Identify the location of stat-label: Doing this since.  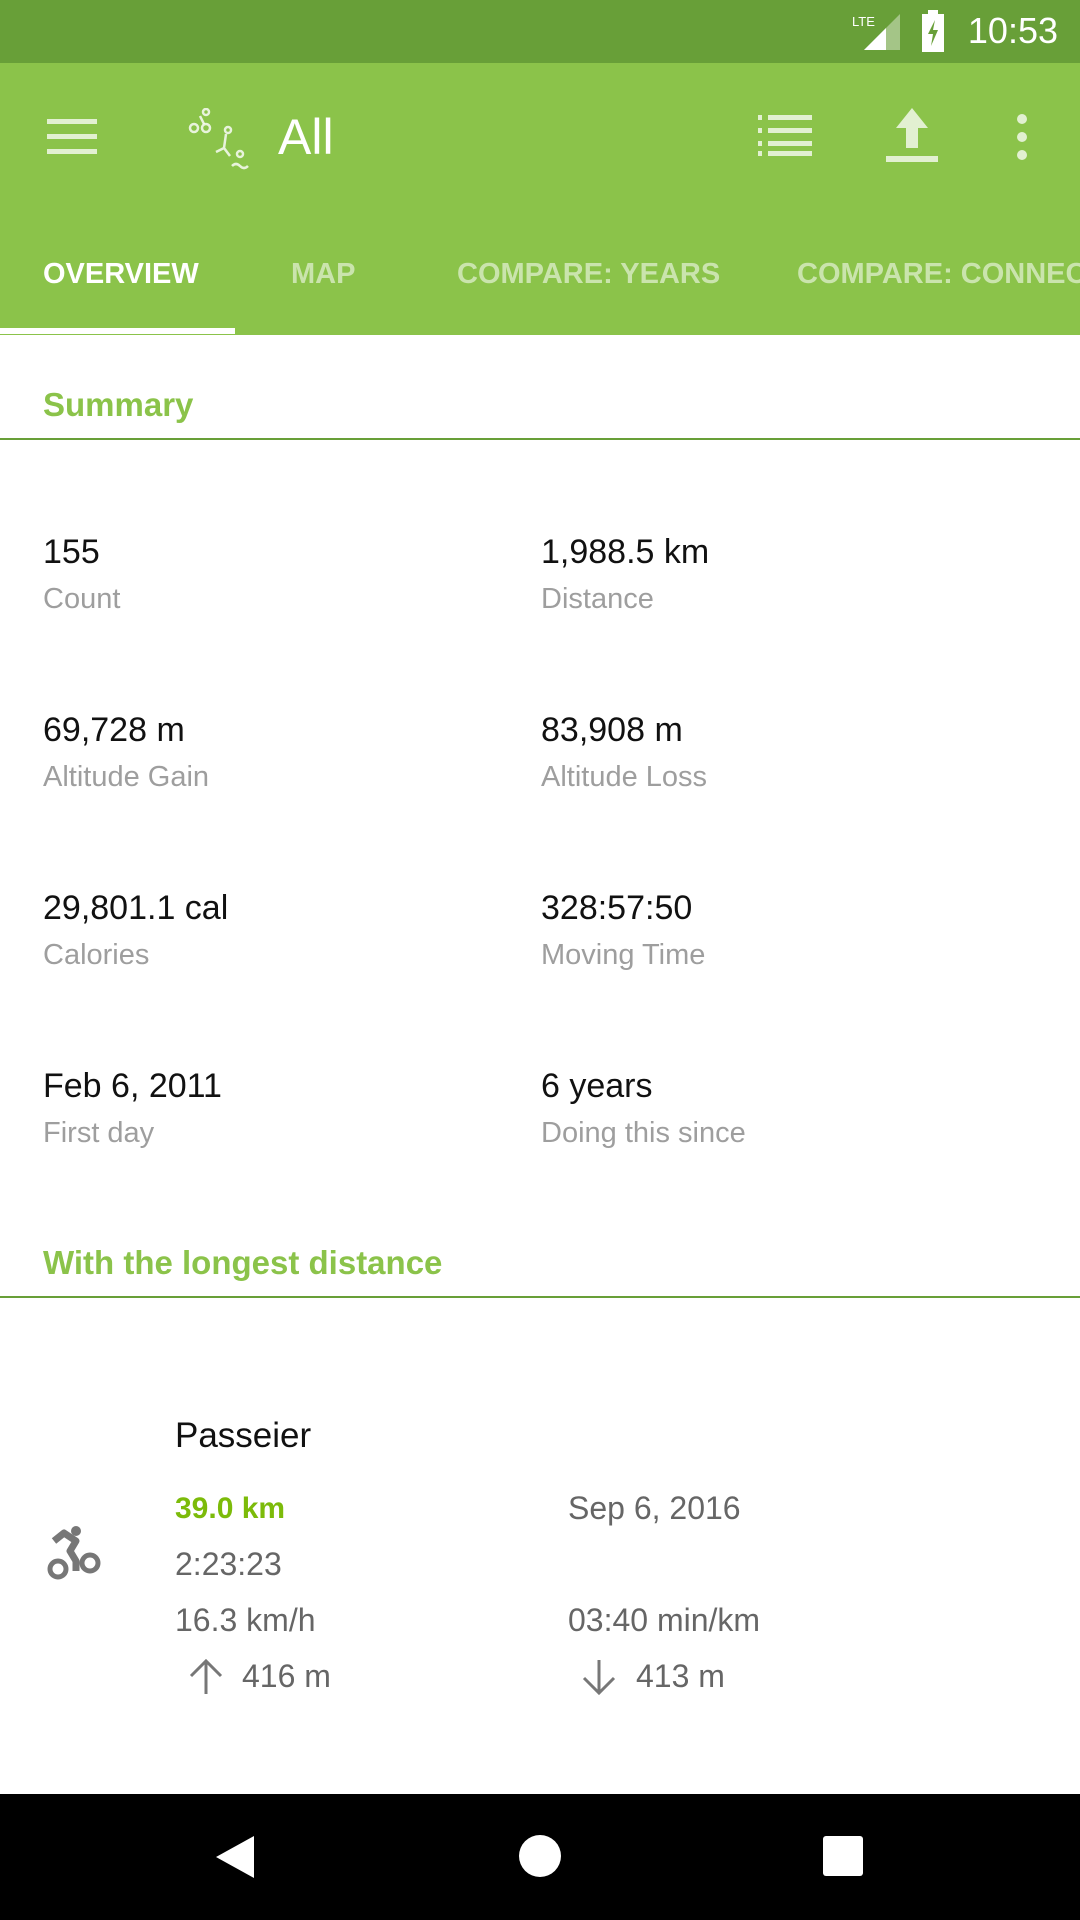
(643, 1133).